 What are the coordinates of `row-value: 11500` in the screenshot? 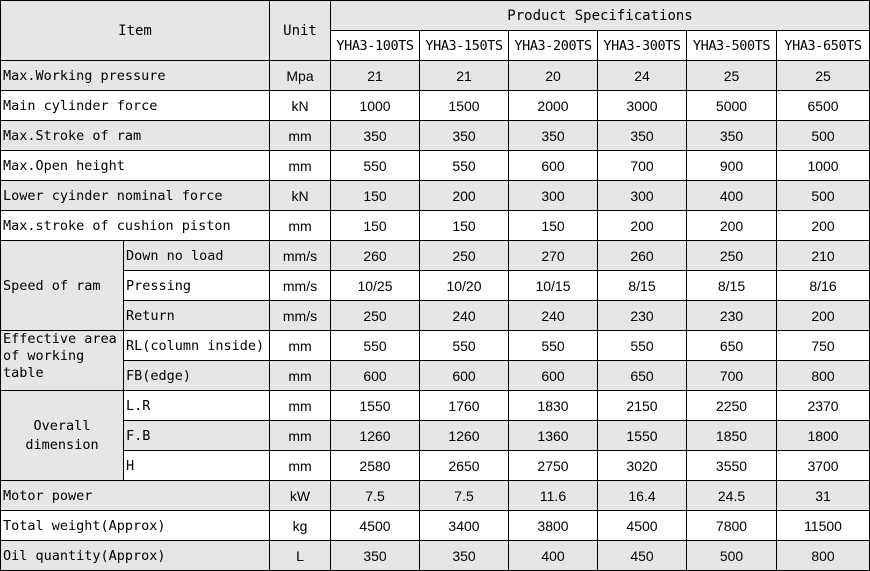 It's located at (822, 525).